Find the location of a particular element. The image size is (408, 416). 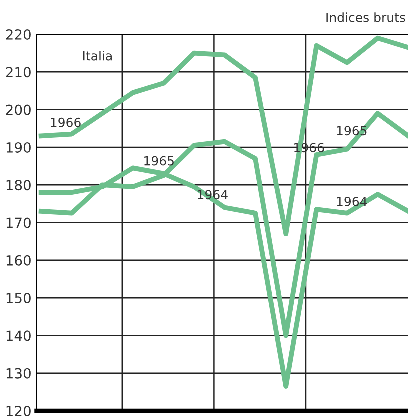

y-tick-label: 150 is located at coordinates (18, 298).